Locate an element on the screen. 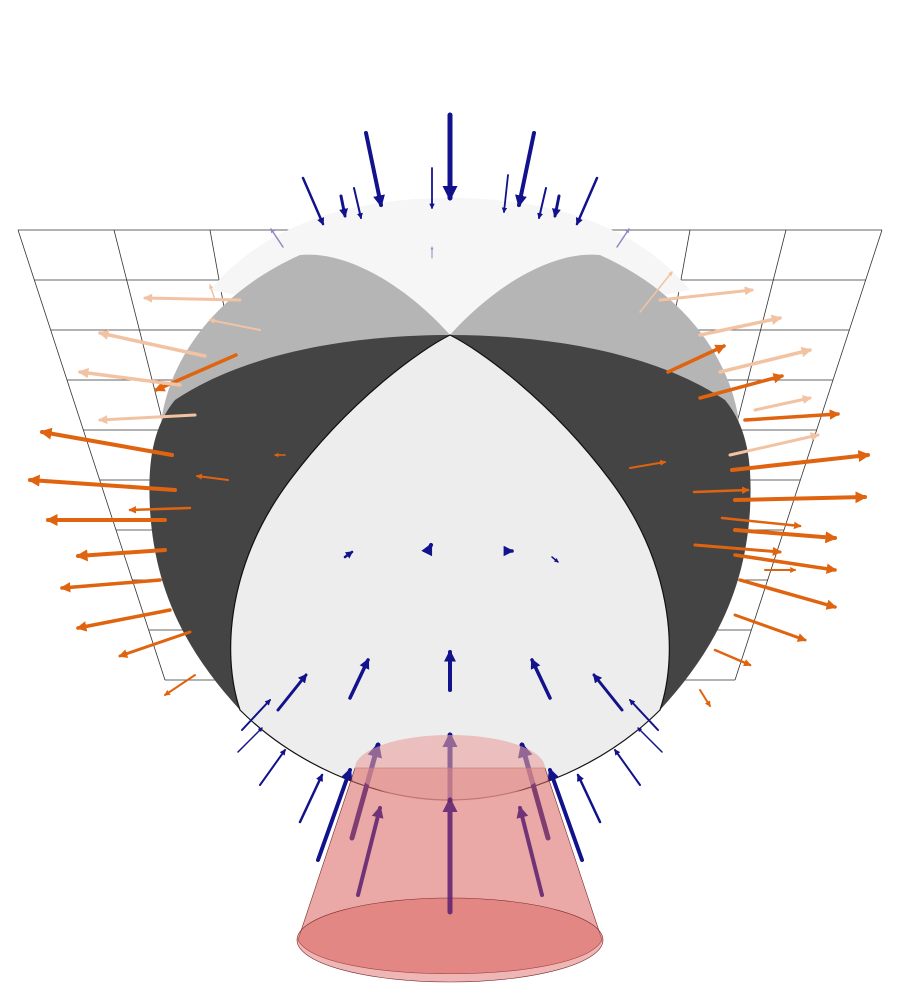 The height and width of the screenshot is (1000, 900). far-tensional-lobe-right is located at coordinates (595, 347).